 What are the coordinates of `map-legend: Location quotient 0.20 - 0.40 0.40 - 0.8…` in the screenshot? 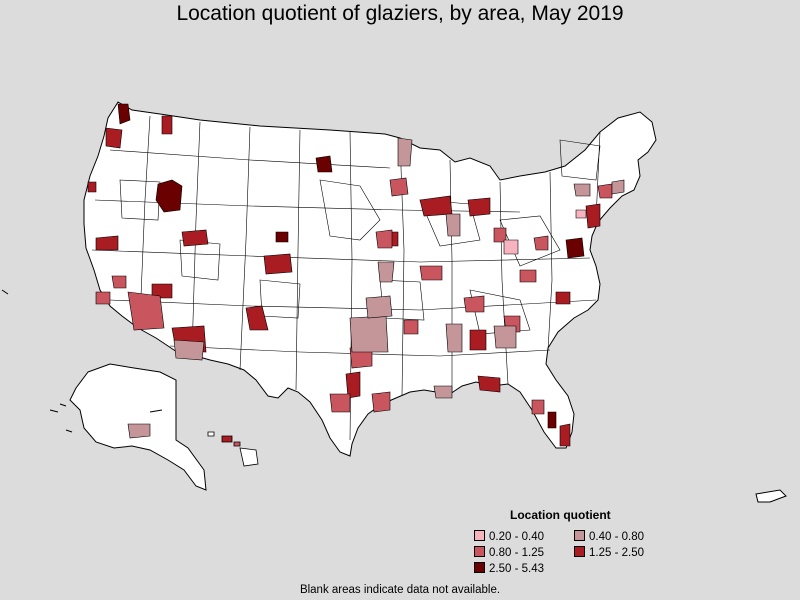 It's located at (570, 541).